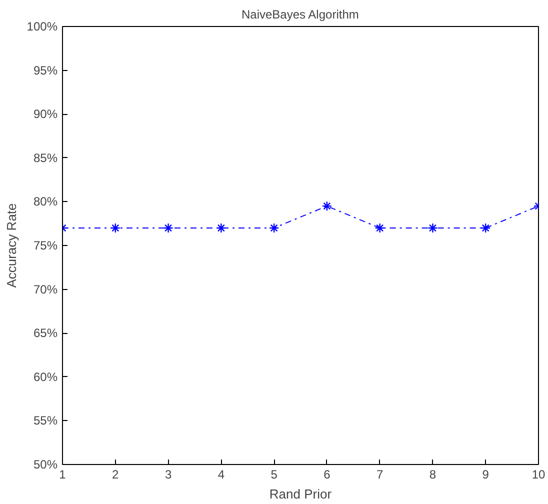  I want to click on y-tick-label: 60%, so click(45, 377).